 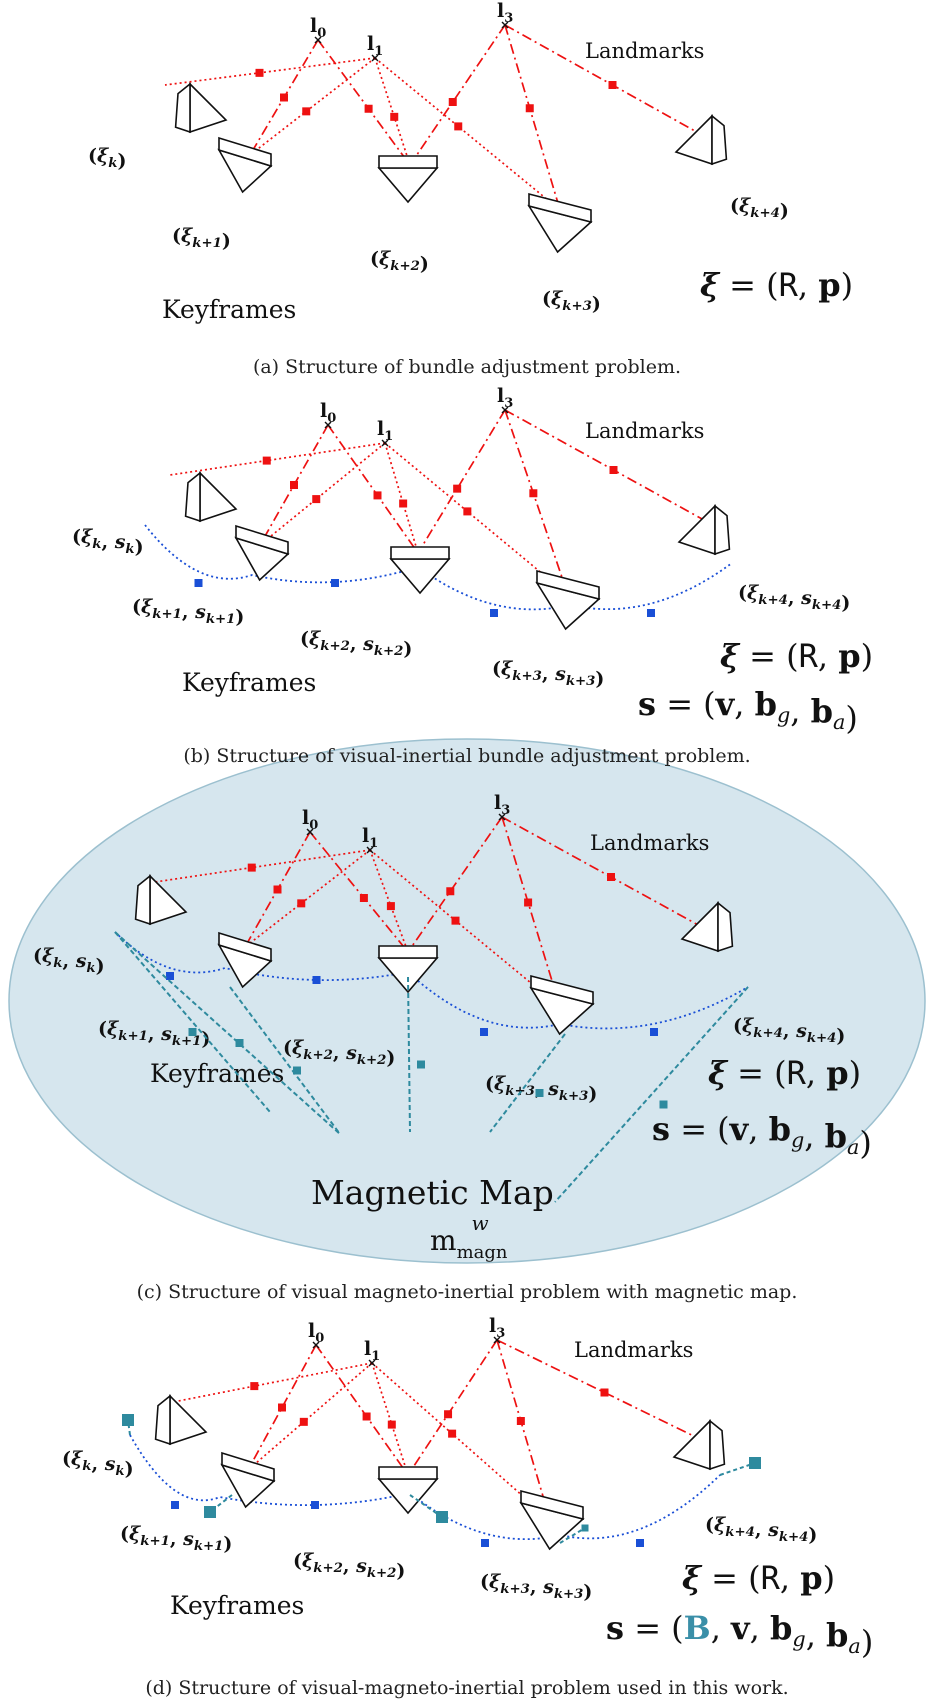 What do you see at coordinates (385, 431) in the screenshot?
I see `landmark-label: l1` at bounding box center [385, 431].